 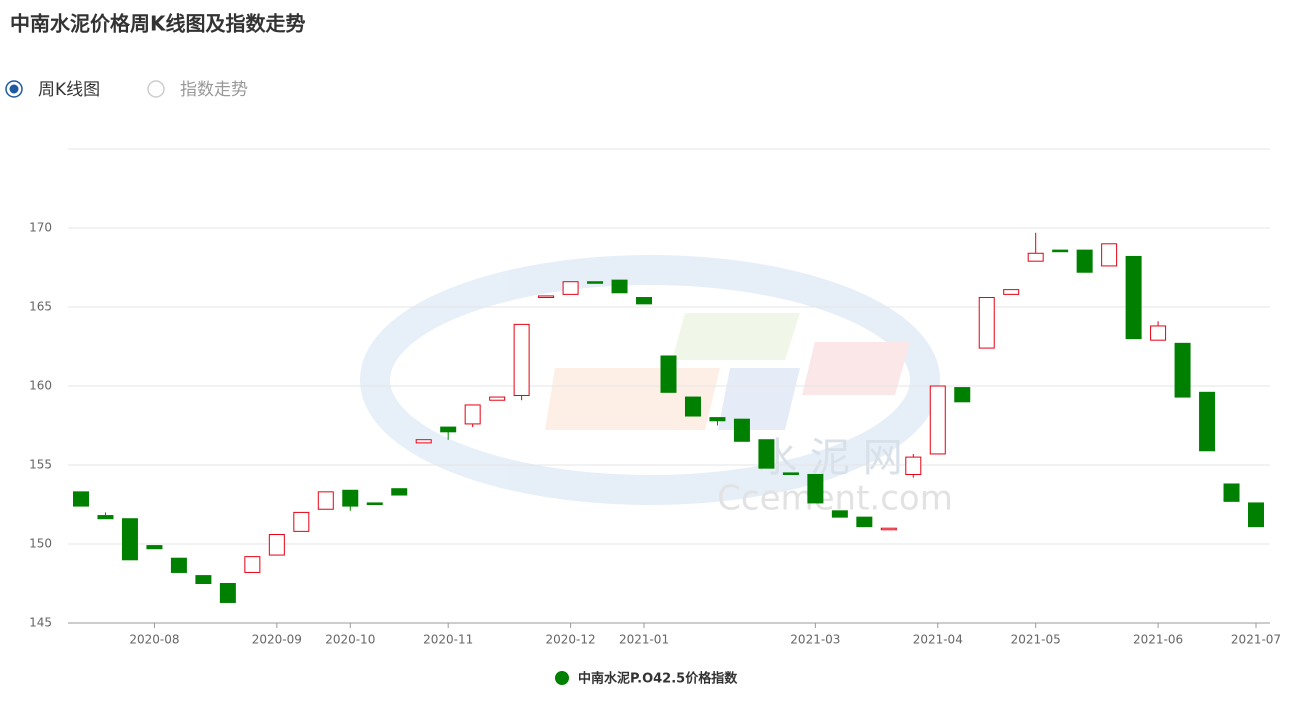 I want to click on y-tick-label: 145, so click(x=40, y=623).